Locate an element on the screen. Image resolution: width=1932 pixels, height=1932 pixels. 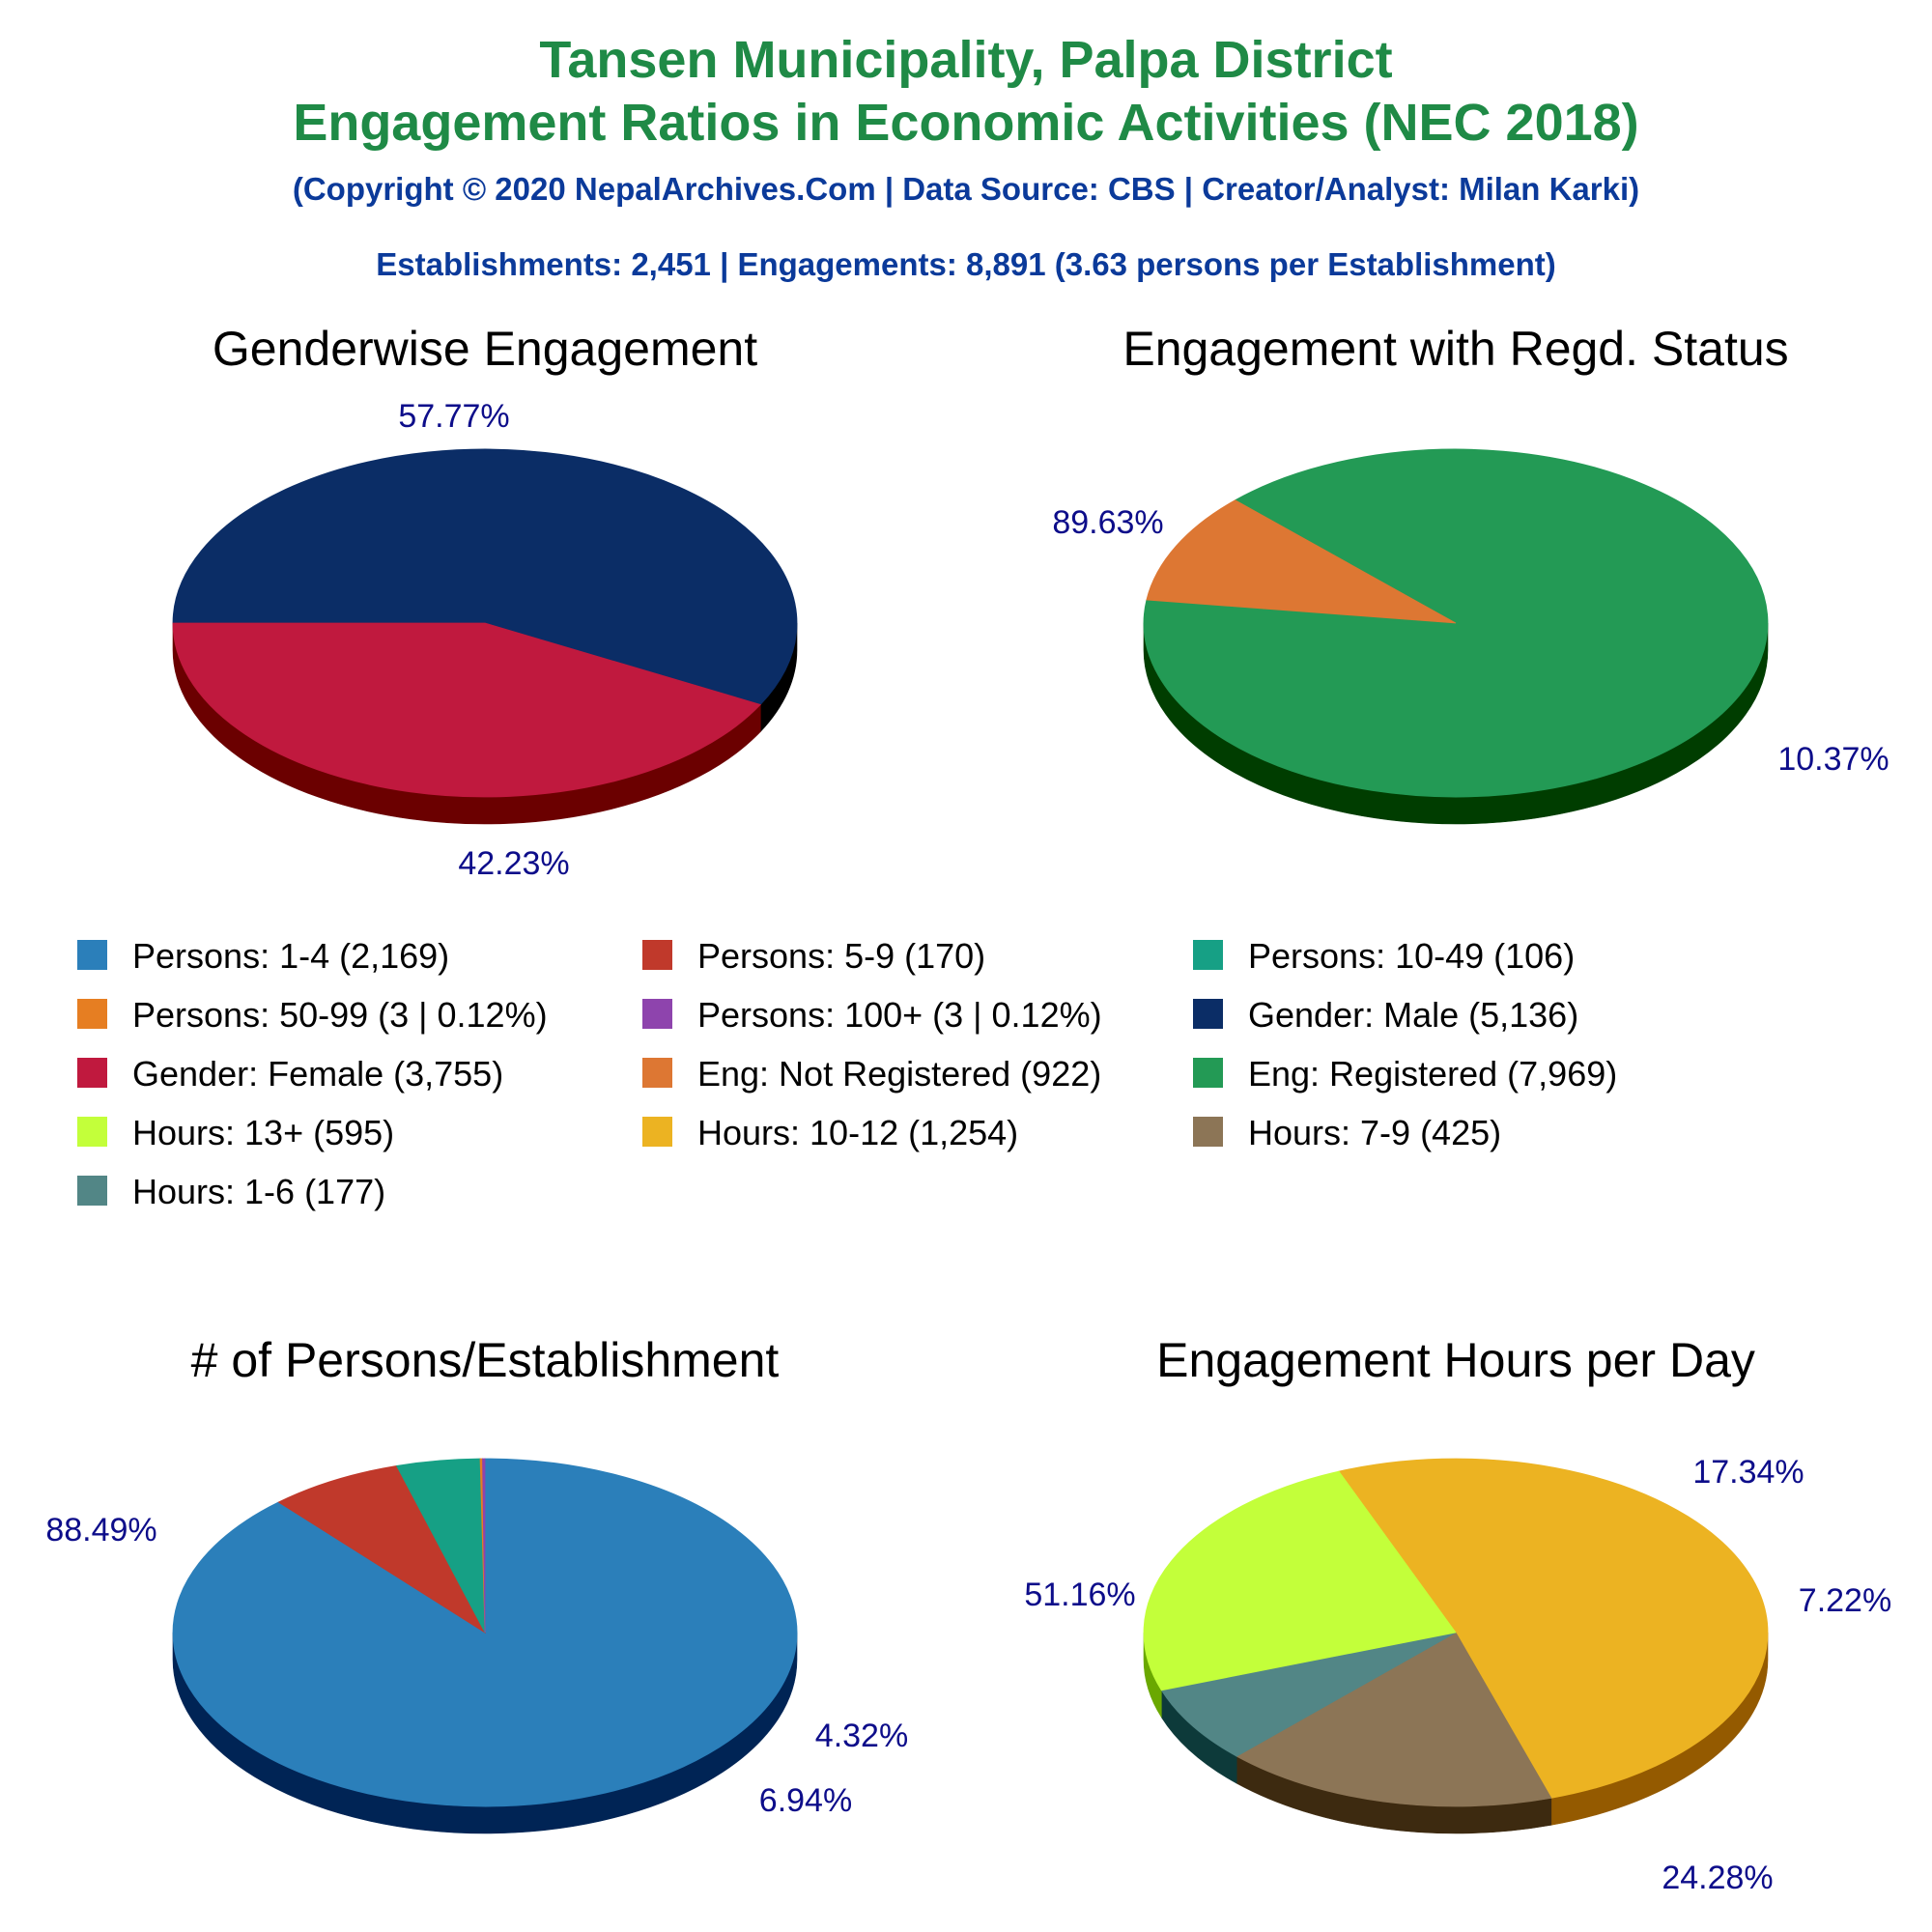
percent-label-persons-1-4: 88.49% is located at coordinates (100, 1530).